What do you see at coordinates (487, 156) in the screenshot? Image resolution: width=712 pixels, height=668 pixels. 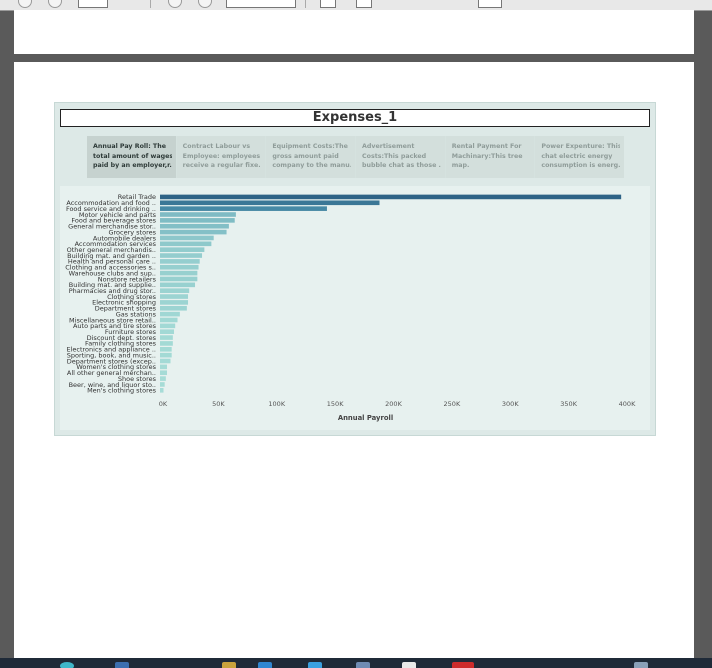 I see `story-point-text: Machinary:This tree` at bounding box center [487, 156].